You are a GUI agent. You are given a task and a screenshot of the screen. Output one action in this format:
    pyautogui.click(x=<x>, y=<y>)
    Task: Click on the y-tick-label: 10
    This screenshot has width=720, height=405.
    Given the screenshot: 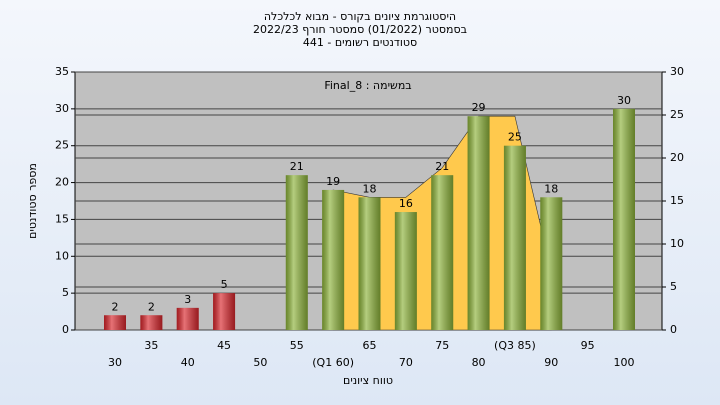 What is the action you would take?
    pyautogui.click(x=62, y=255)
    